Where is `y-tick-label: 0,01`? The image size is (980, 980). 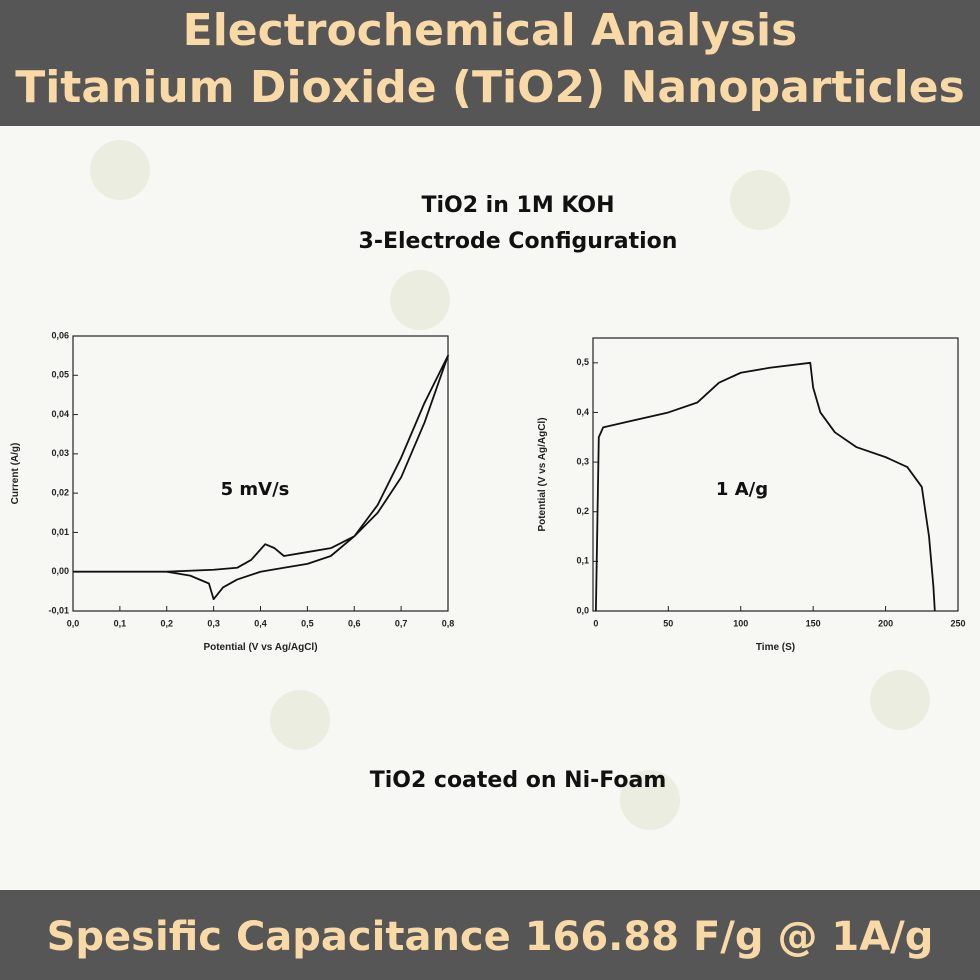
y-tick-label: 0,01 is located at coordinates (60, 532).